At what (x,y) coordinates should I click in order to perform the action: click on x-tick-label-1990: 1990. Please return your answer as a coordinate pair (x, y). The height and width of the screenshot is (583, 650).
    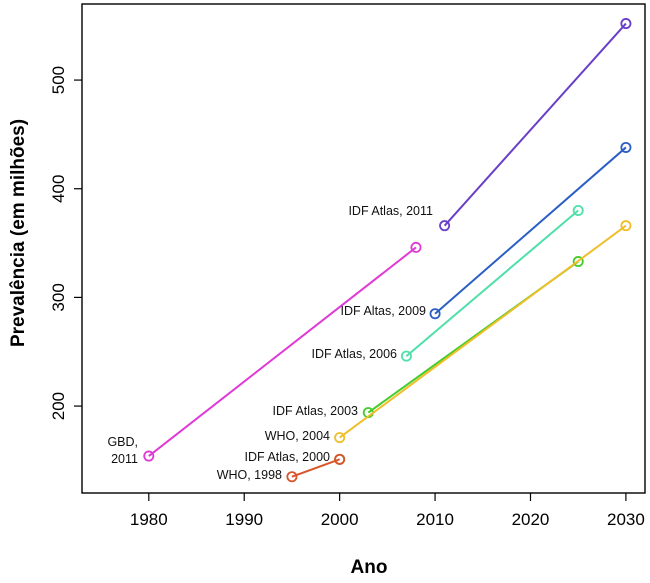
    Looking at the image, I should click on (244, 519).